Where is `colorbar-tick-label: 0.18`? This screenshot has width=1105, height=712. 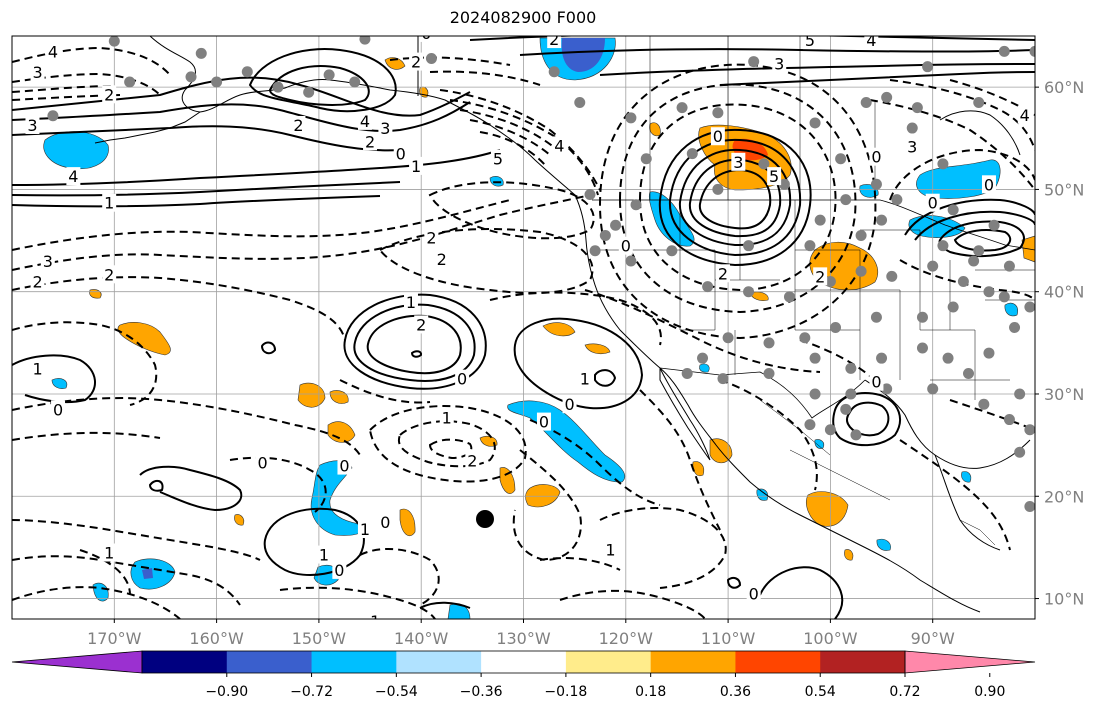
colorbar-tick-label: 0.18 is located at coordinates (650, 692).